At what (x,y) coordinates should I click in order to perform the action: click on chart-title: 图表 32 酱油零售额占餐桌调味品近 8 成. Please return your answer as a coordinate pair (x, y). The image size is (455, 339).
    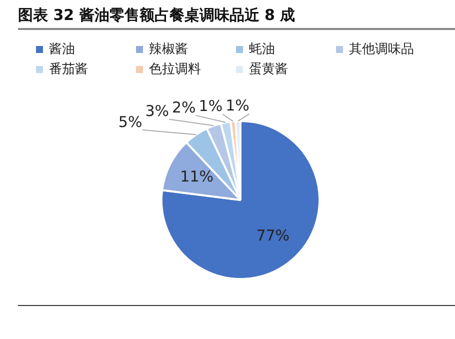
    Looking at the image, I should click on (157, 15).